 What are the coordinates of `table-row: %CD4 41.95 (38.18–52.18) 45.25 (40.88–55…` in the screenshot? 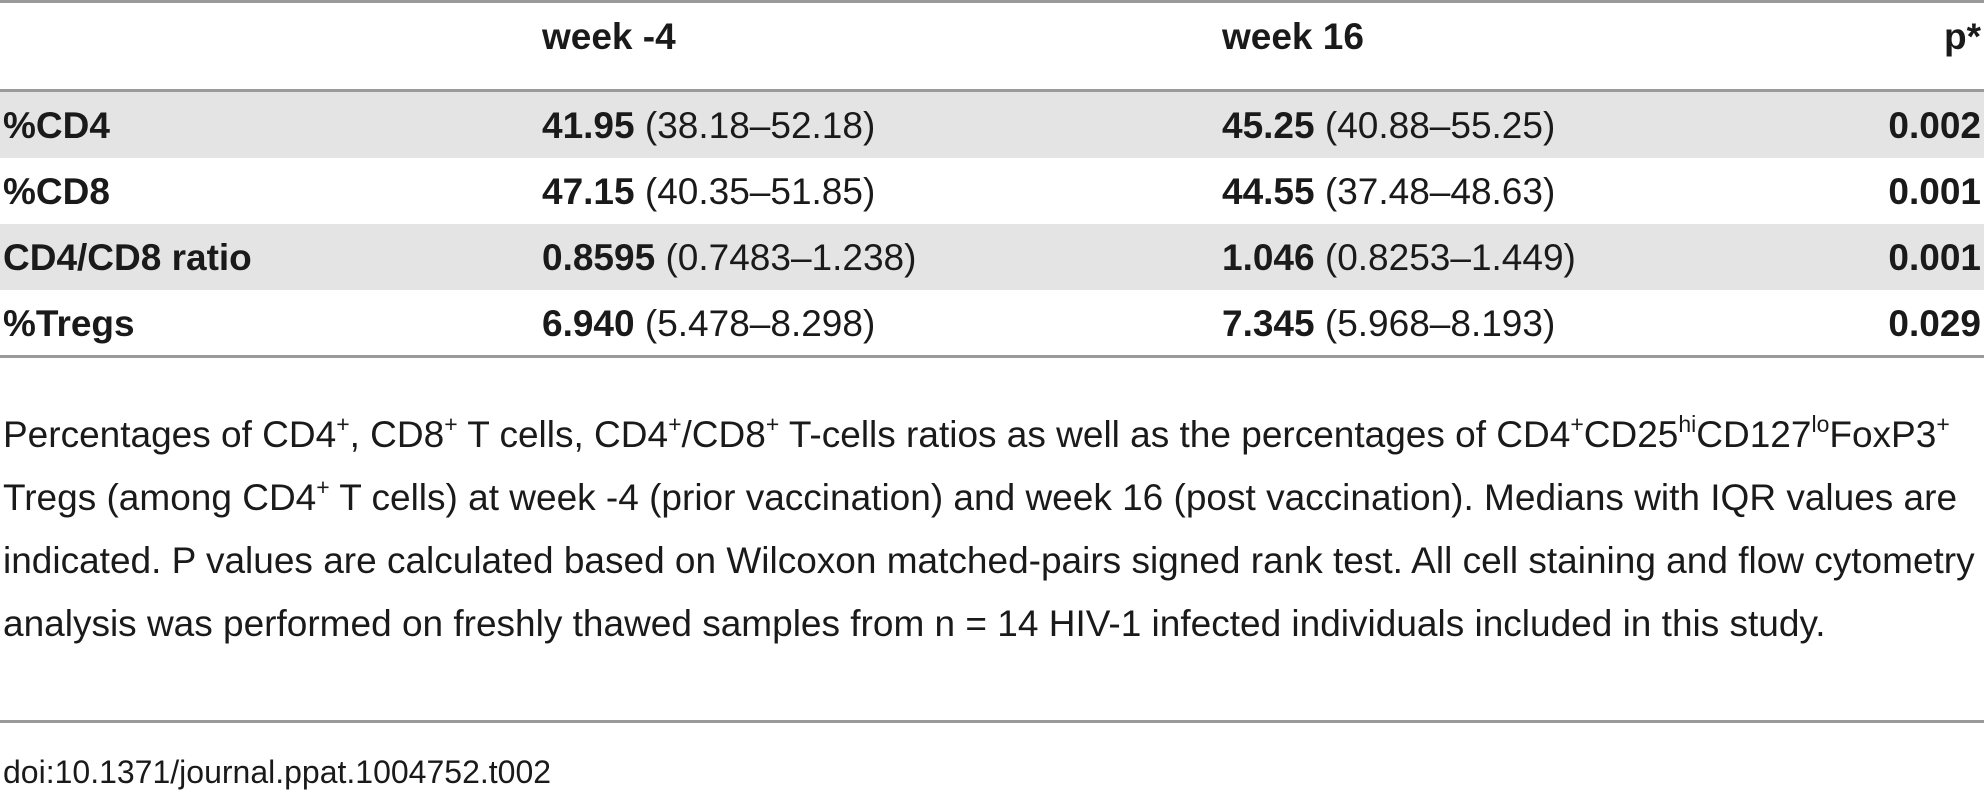 It's located at (992, 125).